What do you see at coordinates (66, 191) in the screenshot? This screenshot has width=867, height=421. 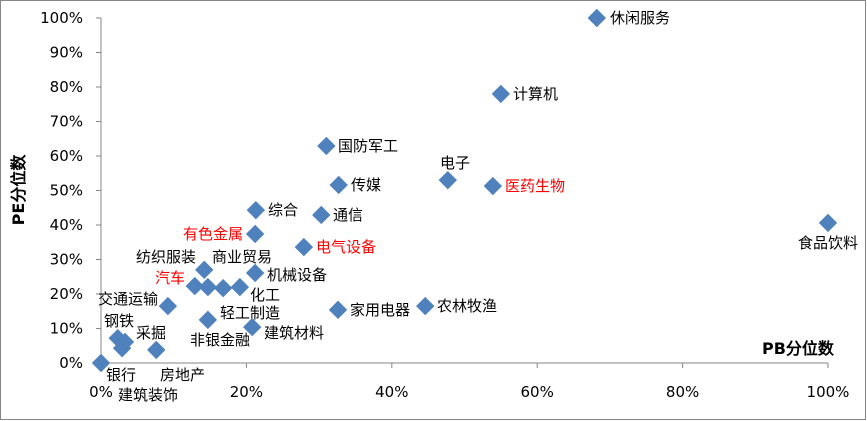 I see `y-tick-label: 50%` at bounding box center [66, 191].